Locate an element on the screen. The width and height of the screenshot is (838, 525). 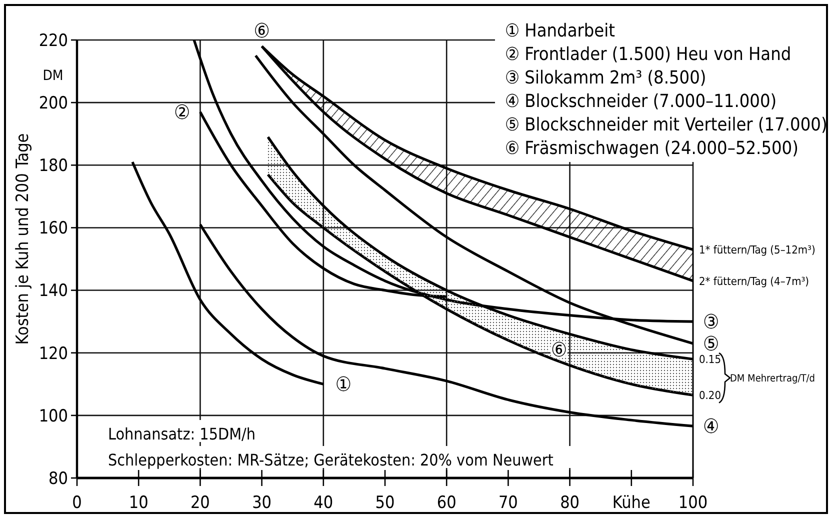
text: DM is located at coordinates (53, 76).